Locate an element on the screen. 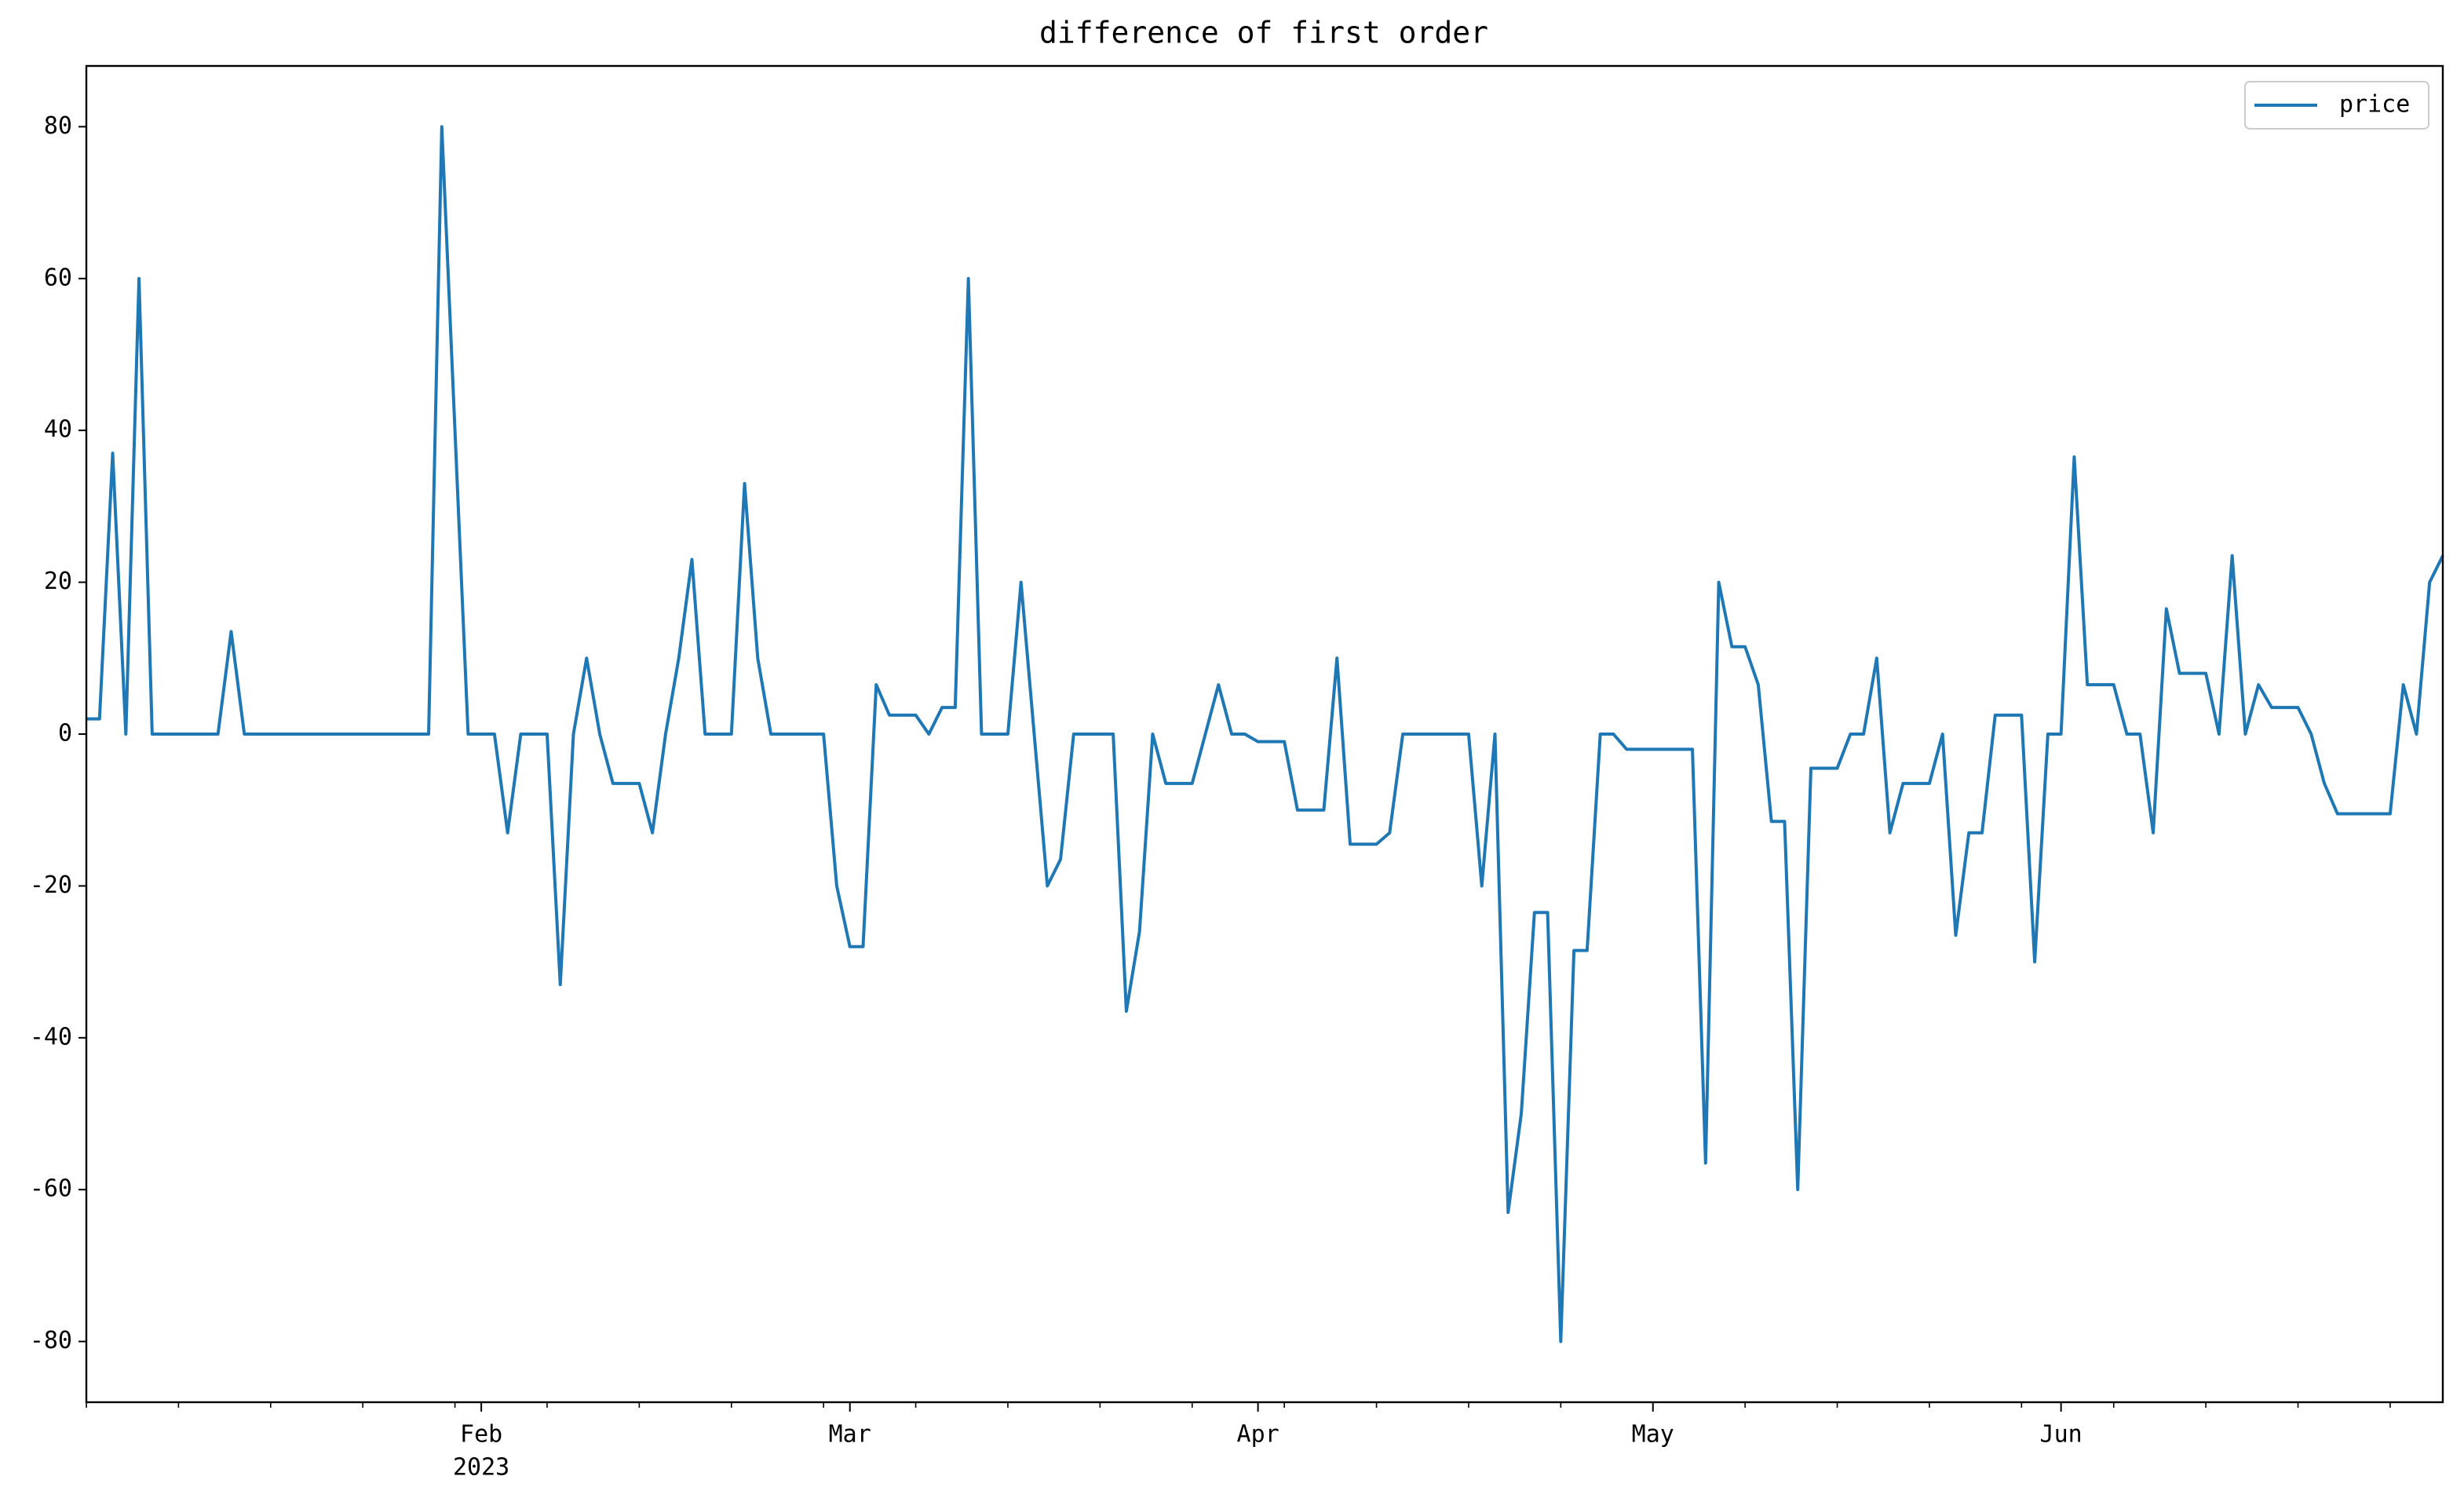 This screenshot has height=1498, width=2464. x-year-label: 2023 is located at coordinates (481, 1468).